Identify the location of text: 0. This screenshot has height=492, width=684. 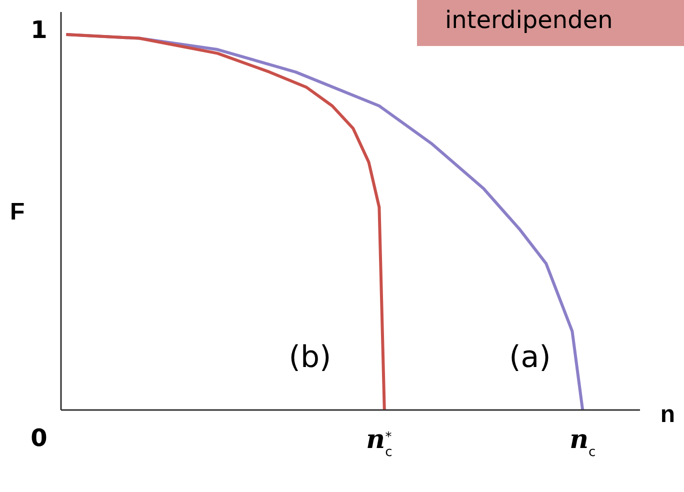
(39, 438).